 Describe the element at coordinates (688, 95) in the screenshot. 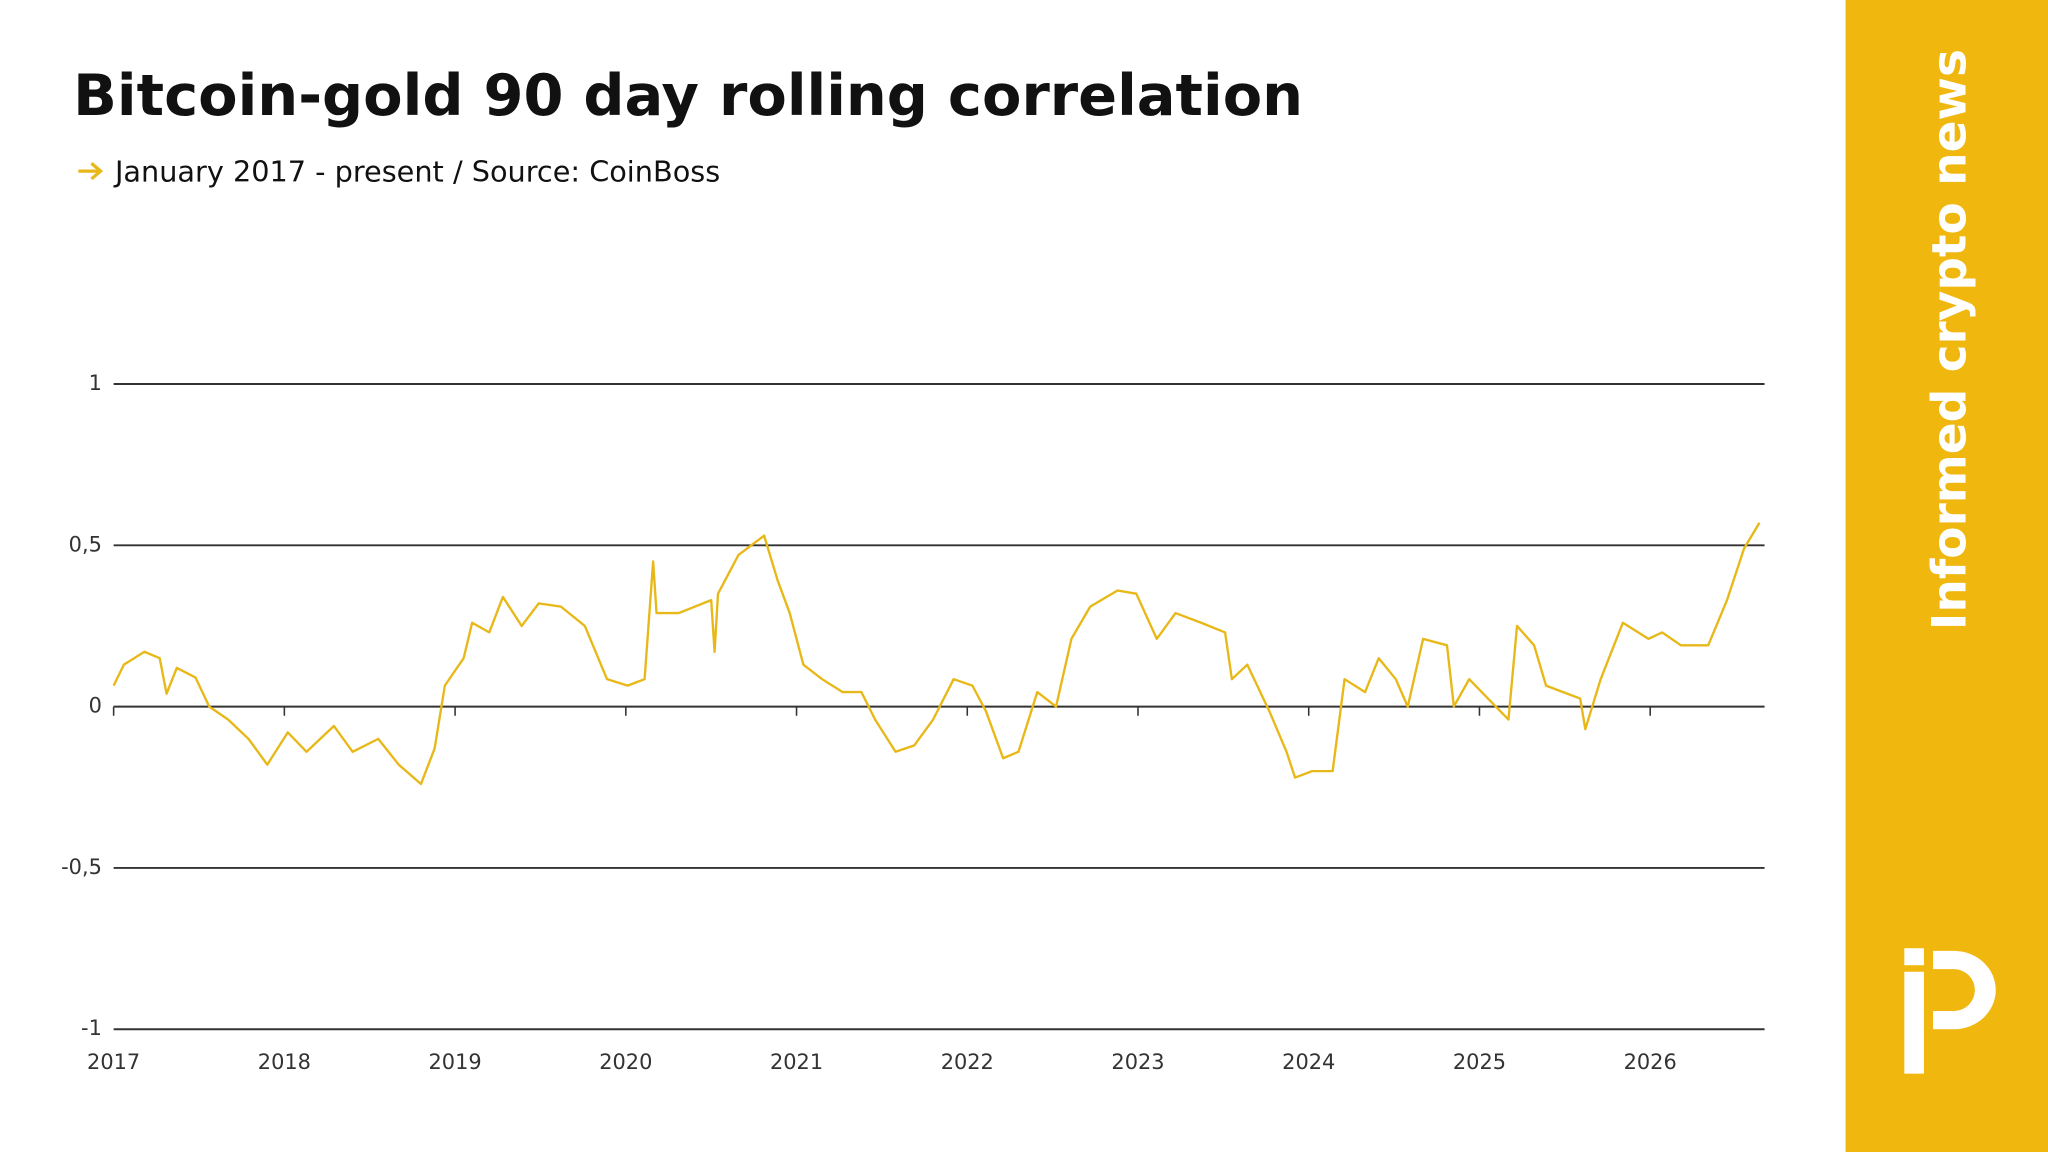

I see `chart-title: Bitcoin-gold 90 day rolling correlation` at that location.